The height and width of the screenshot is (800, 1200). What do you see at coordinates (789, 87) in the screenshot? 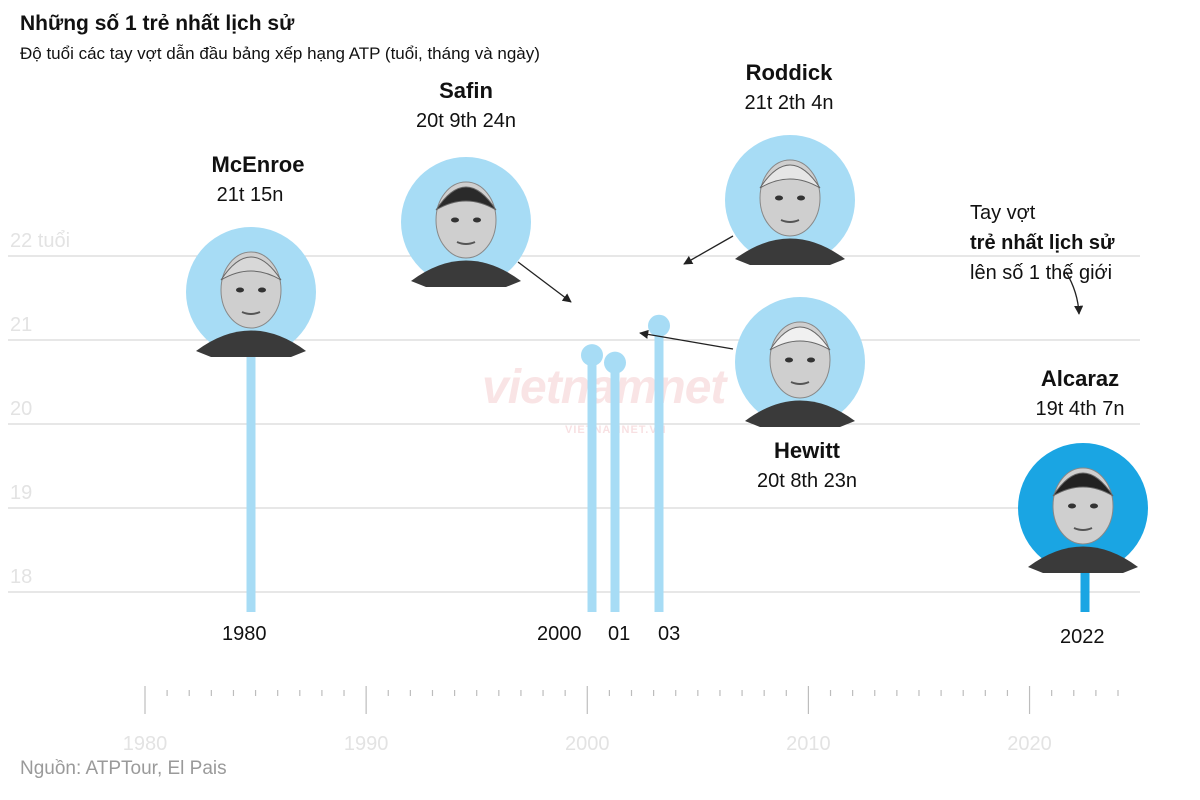
I see `player-label-roddick: Roddick 21t 2th 4n` at bounding box center [789, 87].